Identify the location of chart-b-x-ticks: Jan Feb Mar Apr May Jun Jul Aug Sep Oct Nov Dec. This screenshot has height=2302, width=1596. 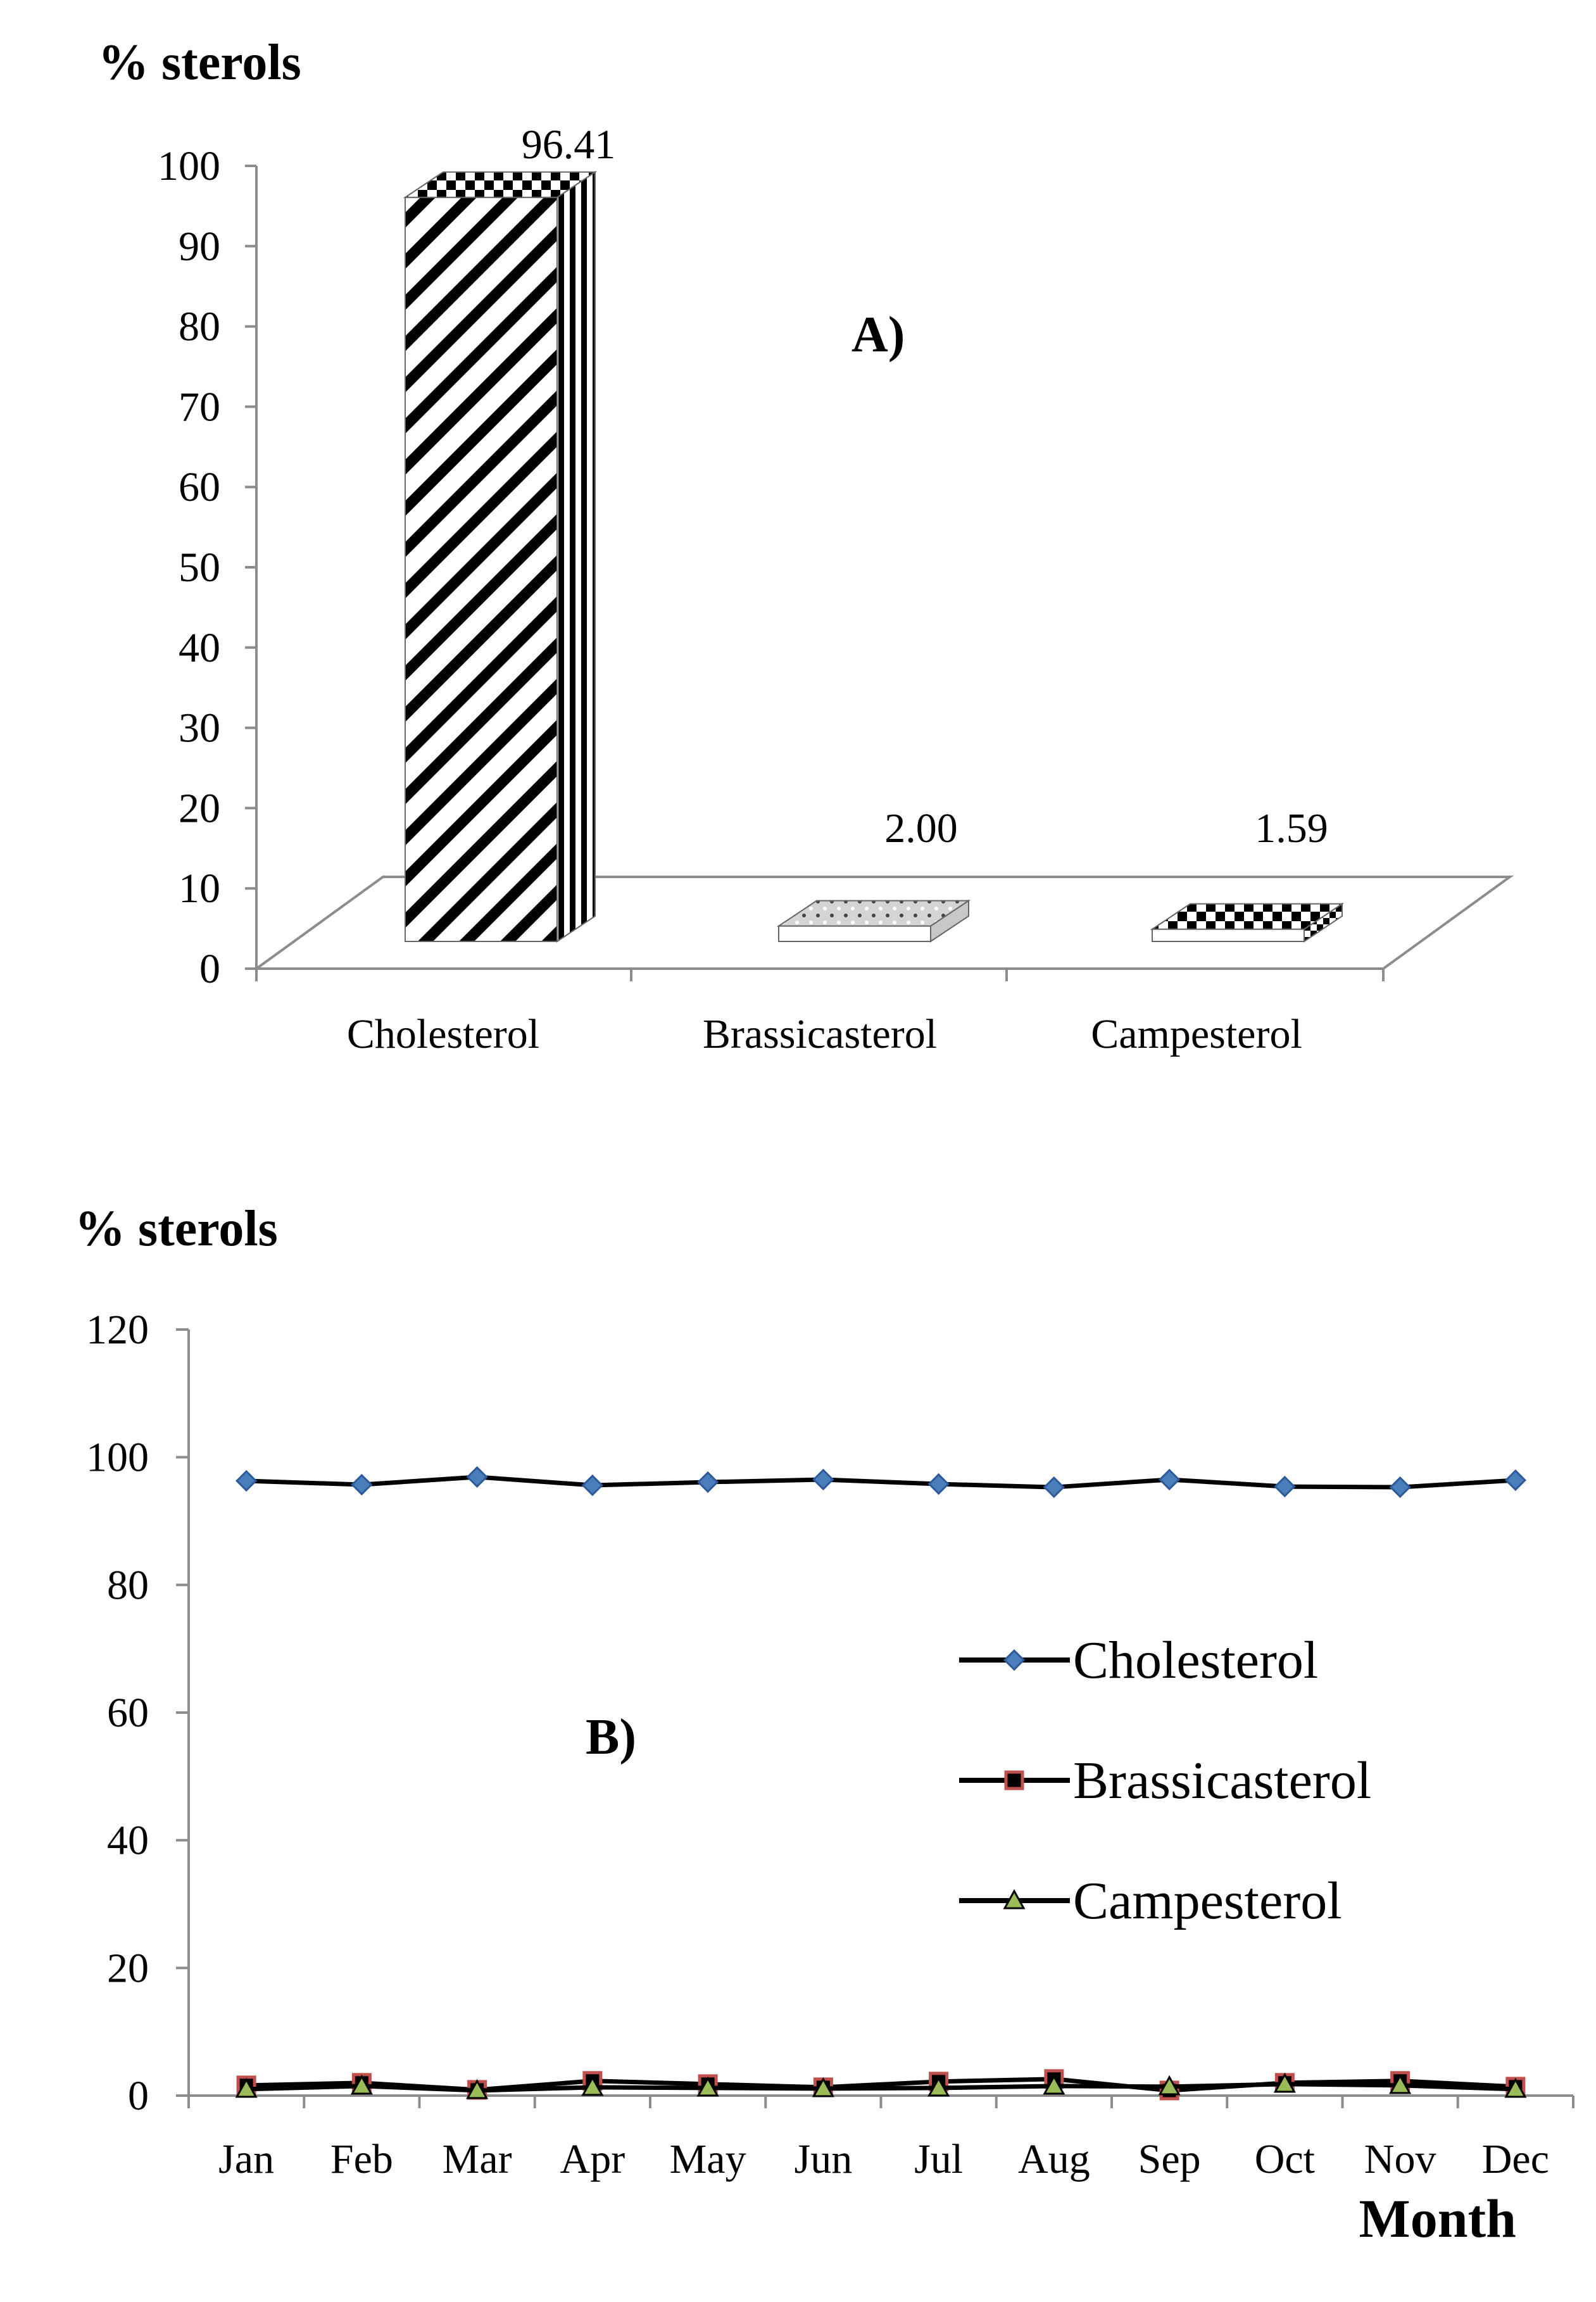
(880, 2139).